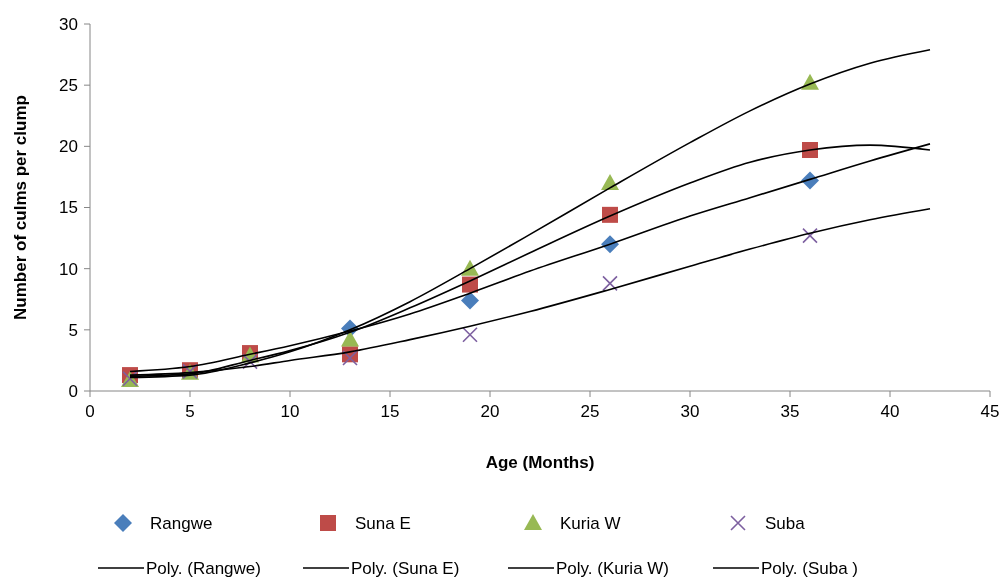 The image size is (1003, 581). I want to click on legend-label: Suna E, so click(383, 523).